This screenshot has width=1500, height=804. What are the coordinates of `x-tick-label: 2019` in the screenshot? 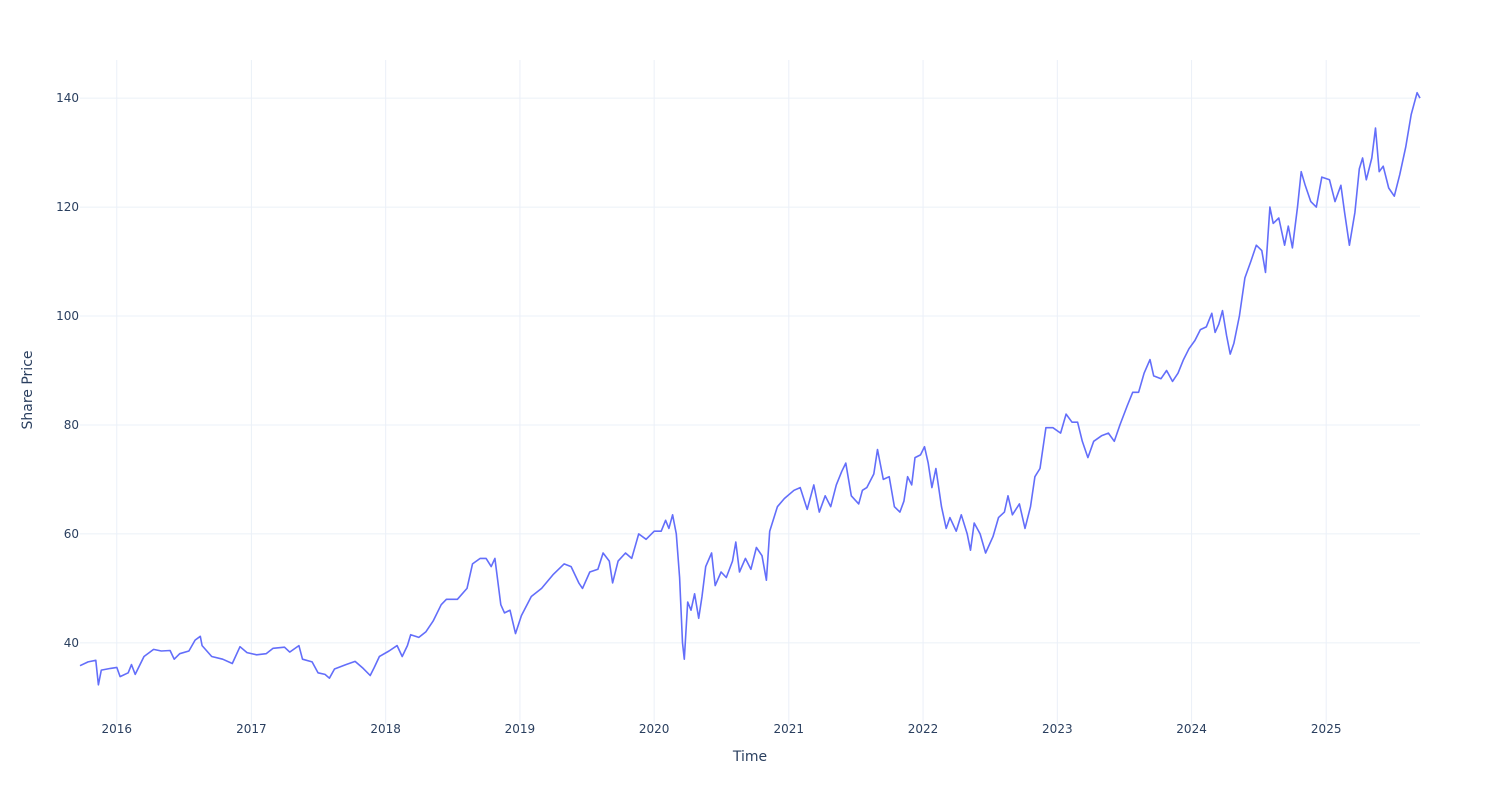 It's located at (520, 729).